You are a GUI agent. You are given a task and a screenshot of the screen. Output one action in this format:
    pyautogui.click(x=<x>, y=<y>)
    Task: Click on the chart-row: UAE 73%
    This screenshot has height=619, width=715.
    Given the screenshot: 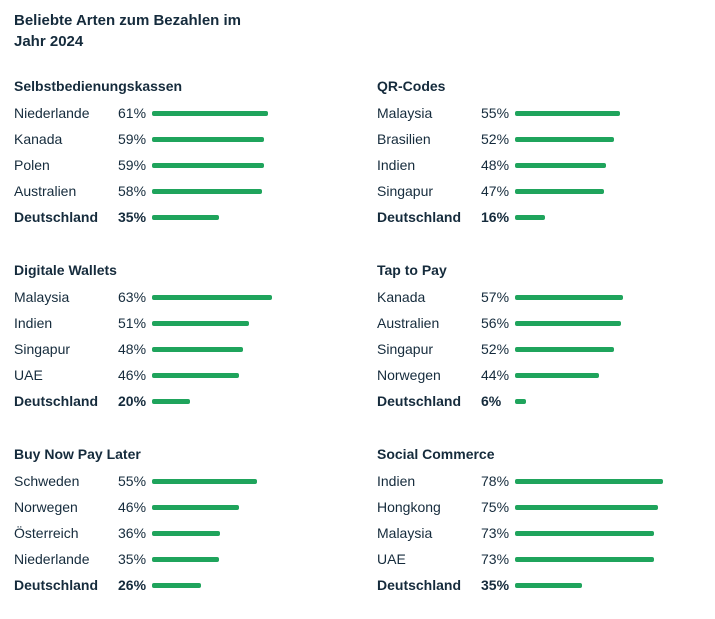 What is the action you would take?
    pyautogui.click(x=543, y=559)
    